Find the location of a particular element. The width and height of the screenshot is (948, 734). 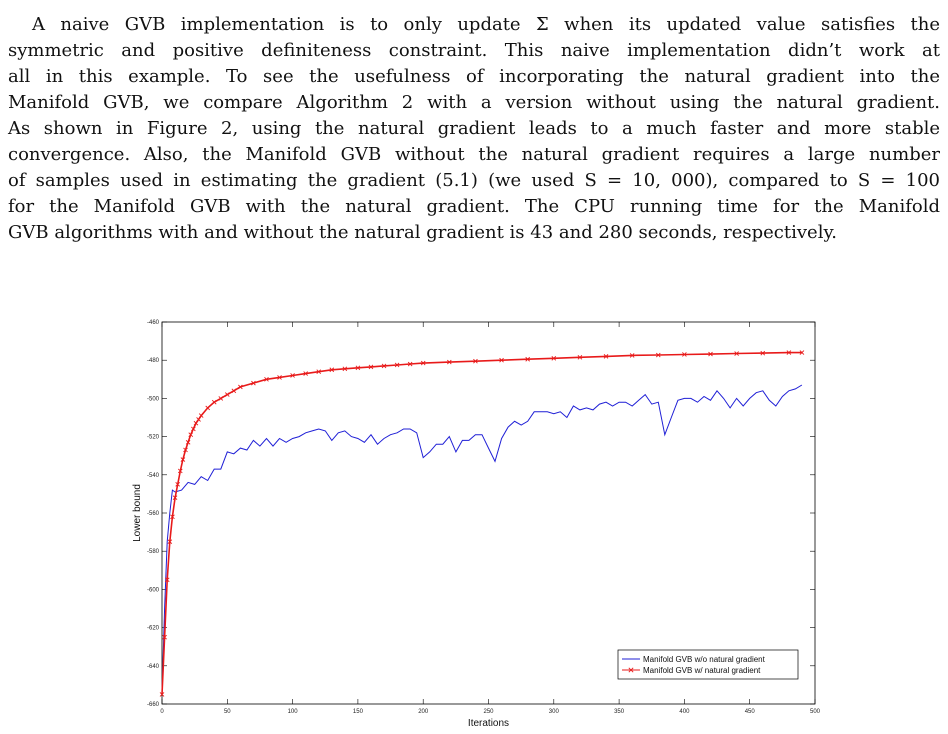

y-tick-label: -460 is located at coordinates (153, 323).